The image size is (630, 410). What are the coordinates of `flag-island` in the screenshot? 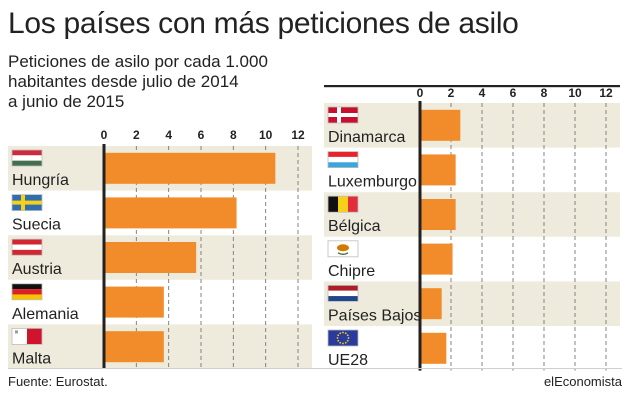 It's located at (343, 248).